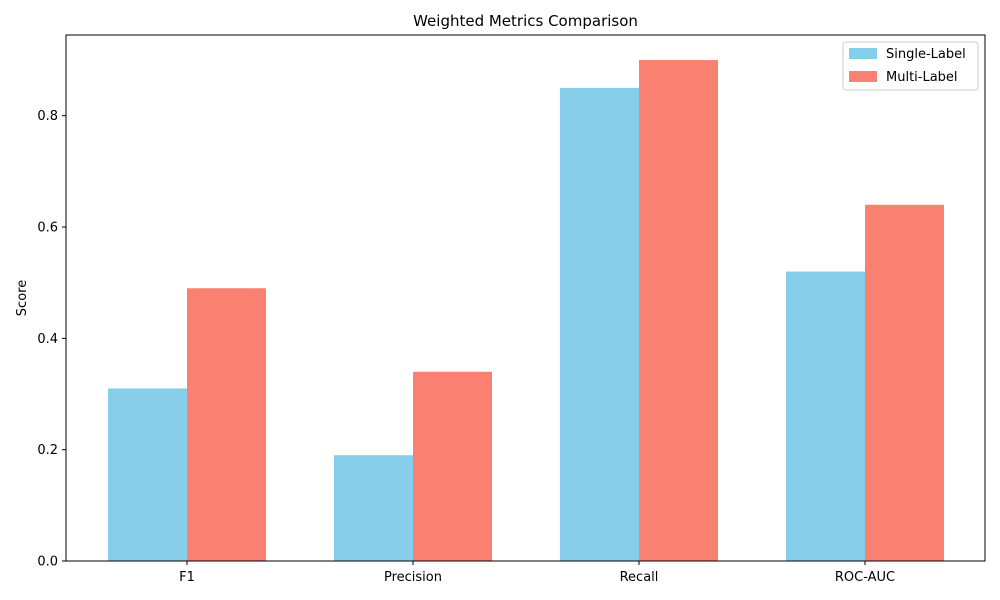 This screenshot has height=600, width=1000. I want to click on bar-single-label-recall, so click(599, 324).